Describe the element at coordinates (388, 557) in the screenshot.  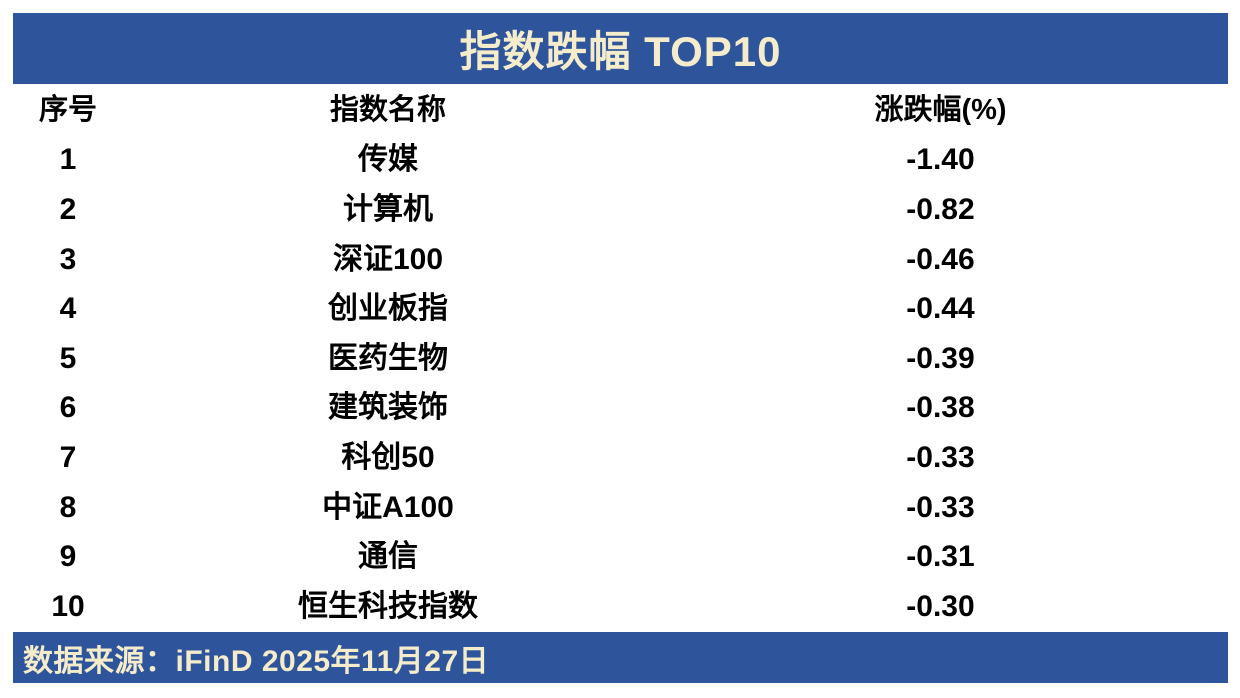
I see `index-name-cell: 通信` at that location.